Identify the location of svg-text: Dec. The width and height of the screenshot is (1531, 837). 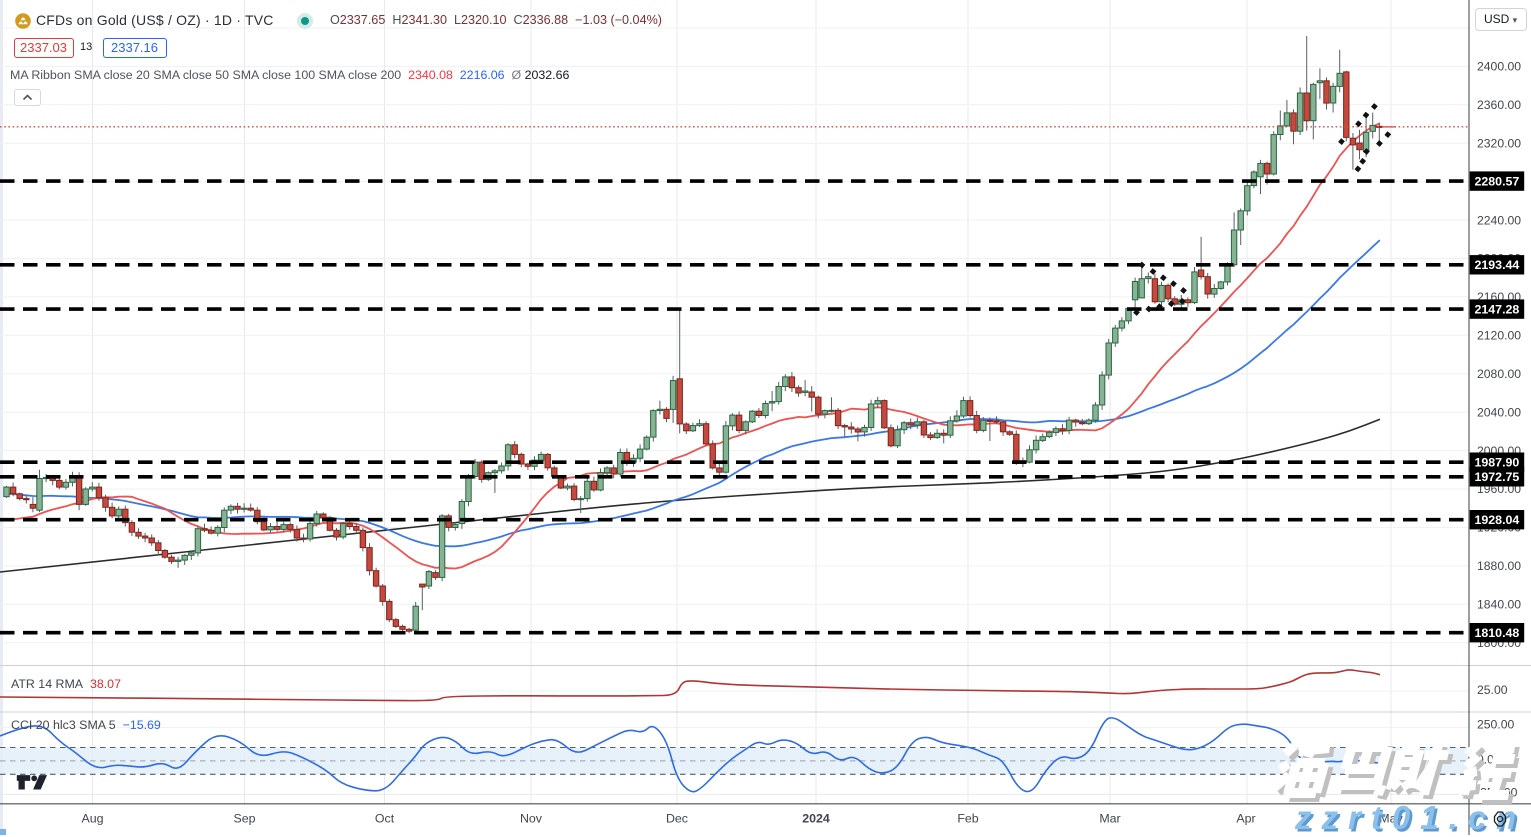
(677, 819).